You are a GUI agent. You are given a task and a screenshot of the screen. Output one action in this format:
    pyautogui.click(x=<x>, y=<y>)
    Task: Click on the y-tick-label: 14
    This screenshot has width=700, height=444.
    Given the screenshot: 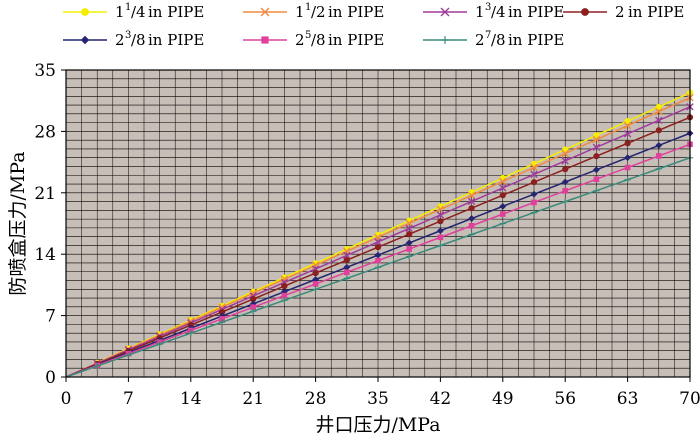 What is the action you would take?
    pyautogui.click(x=45, y=255)
    